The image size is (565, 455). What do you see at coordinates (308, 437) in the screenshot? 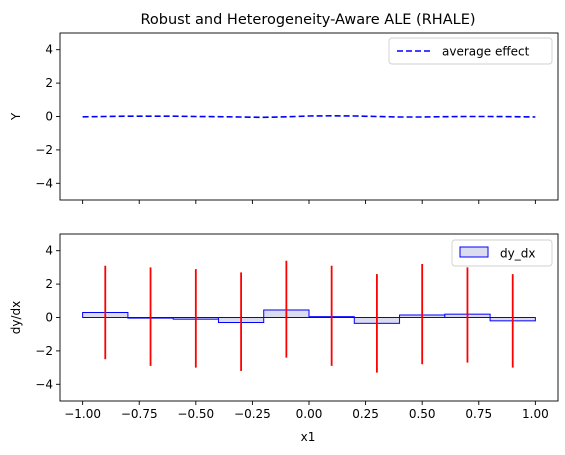
I see `bottom-x-axis-label: x1` at bounding box center [308, 437].